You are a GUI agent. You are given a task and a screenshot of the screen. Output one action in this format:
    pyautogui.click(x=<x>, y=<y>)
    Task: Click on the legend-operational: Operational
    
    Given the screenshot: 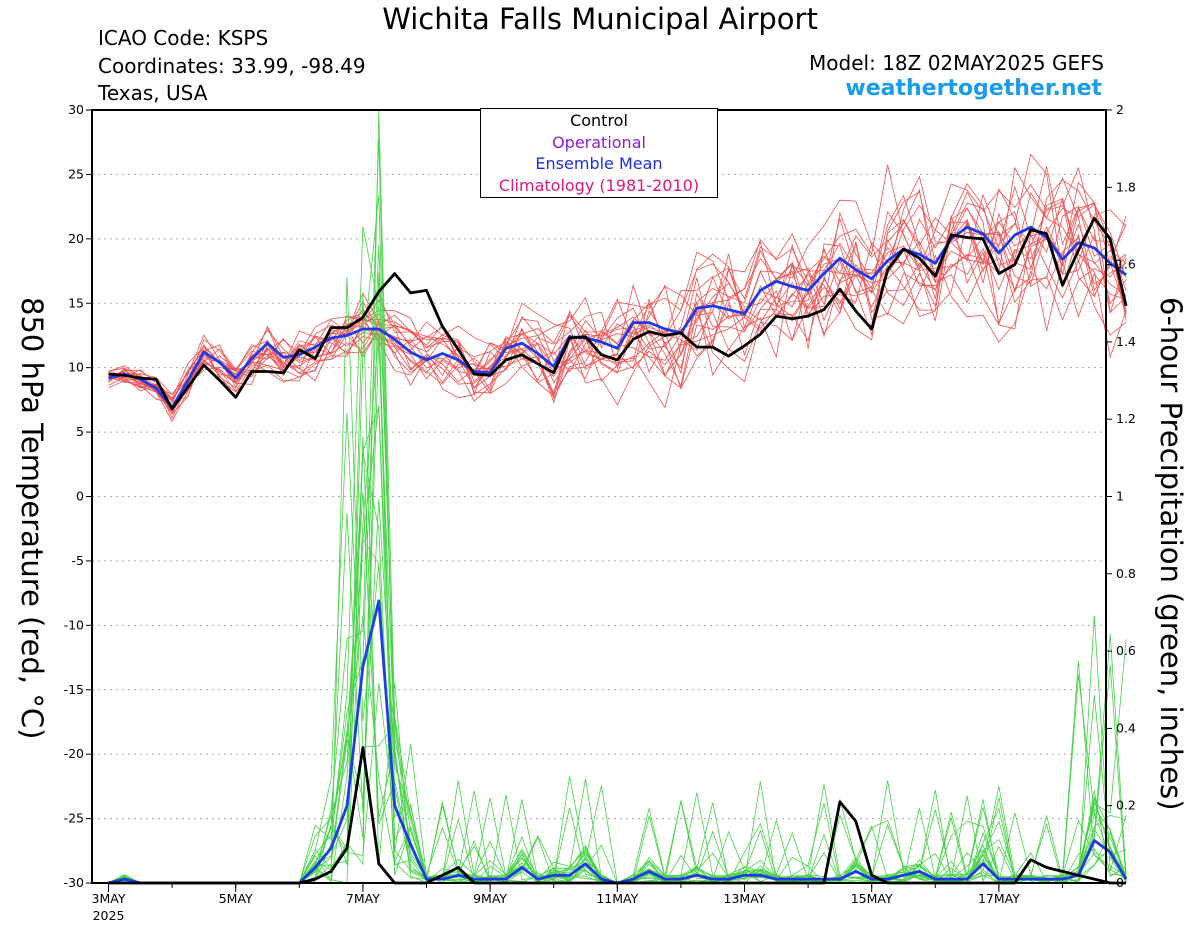 What is the action you would take?
    pyautogui.click(x=599, y=142)
    